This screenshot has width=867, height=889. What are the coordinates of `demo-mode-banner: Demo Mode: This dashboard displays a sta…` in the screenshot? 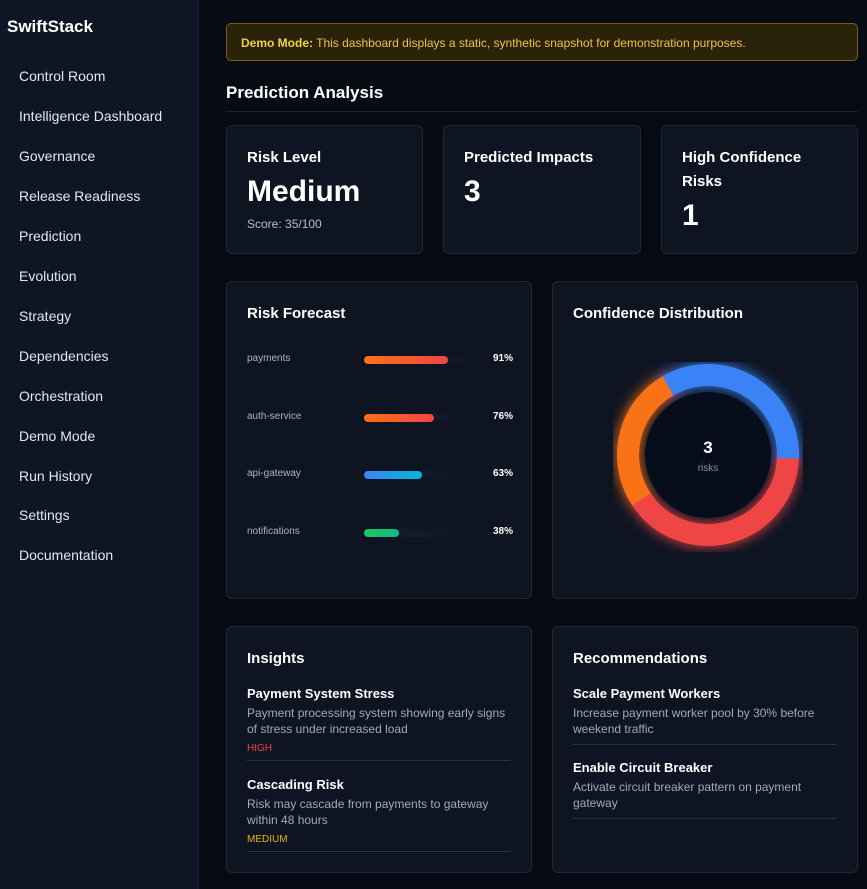 It's located at (542, 42).